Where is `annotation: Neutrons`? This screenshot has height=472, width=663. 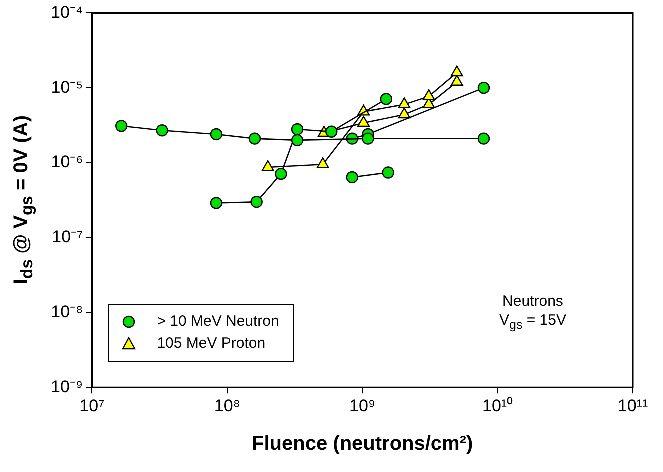
annotation: Neutrons is located at coordinates (533, 301).